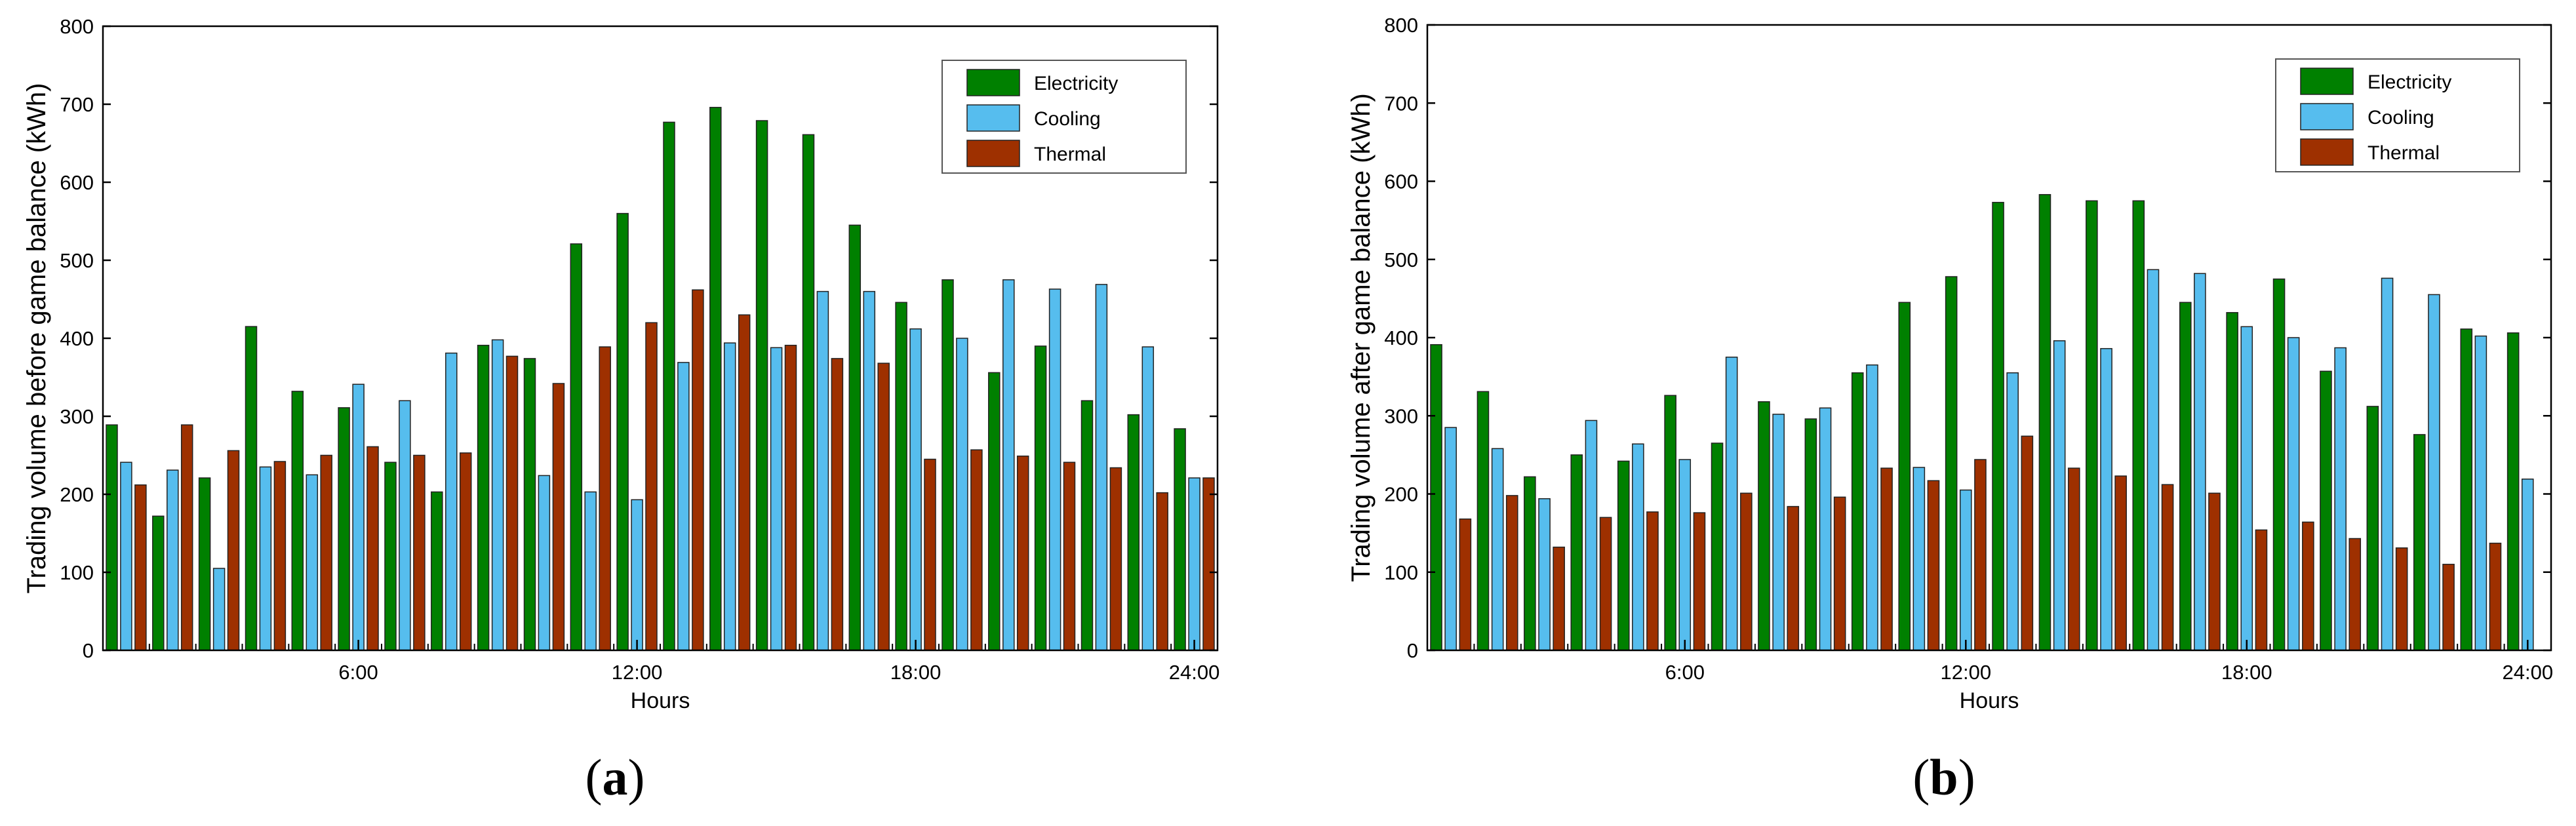 Image resolution: width=2576 pixels, height=826 pixels. Describe the element at coordinates (1076, 83) in the screenshot. I see `legend-label-electricity: Electricity` at that location.